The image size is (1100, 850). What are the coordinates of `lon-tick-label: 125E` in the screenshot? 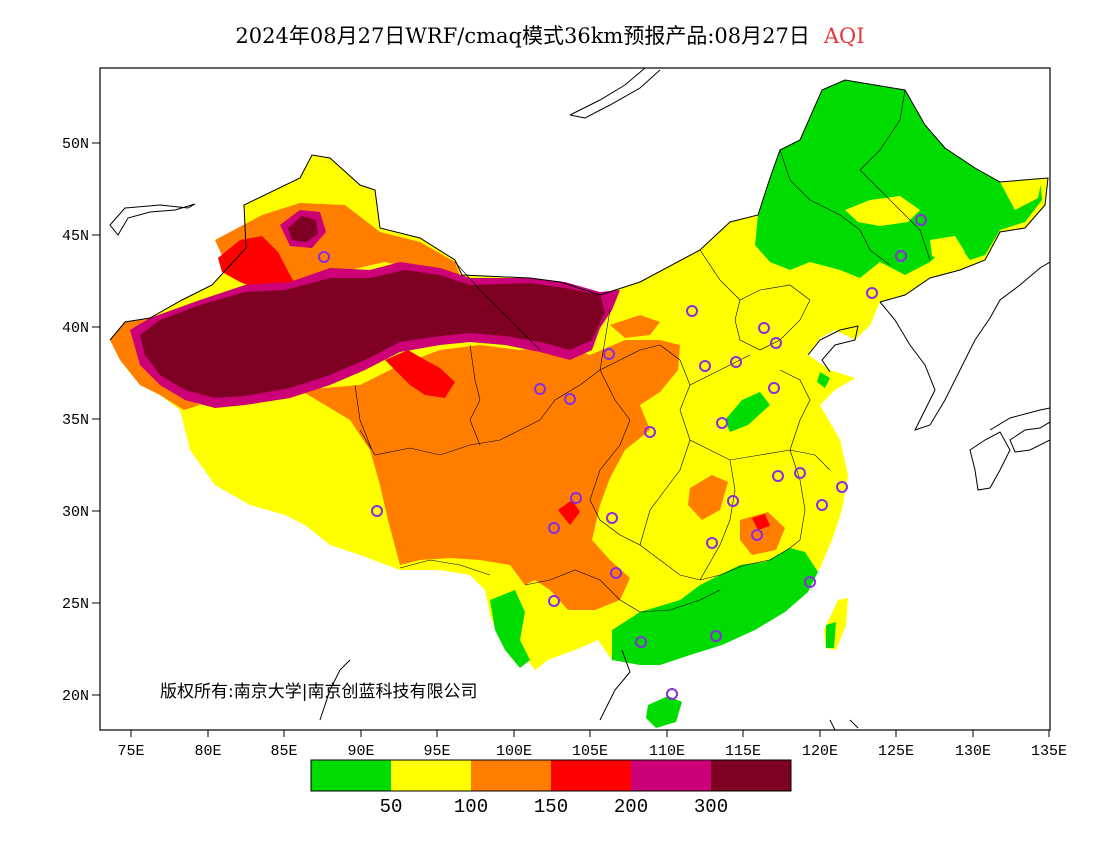 It's located at (896, 751).